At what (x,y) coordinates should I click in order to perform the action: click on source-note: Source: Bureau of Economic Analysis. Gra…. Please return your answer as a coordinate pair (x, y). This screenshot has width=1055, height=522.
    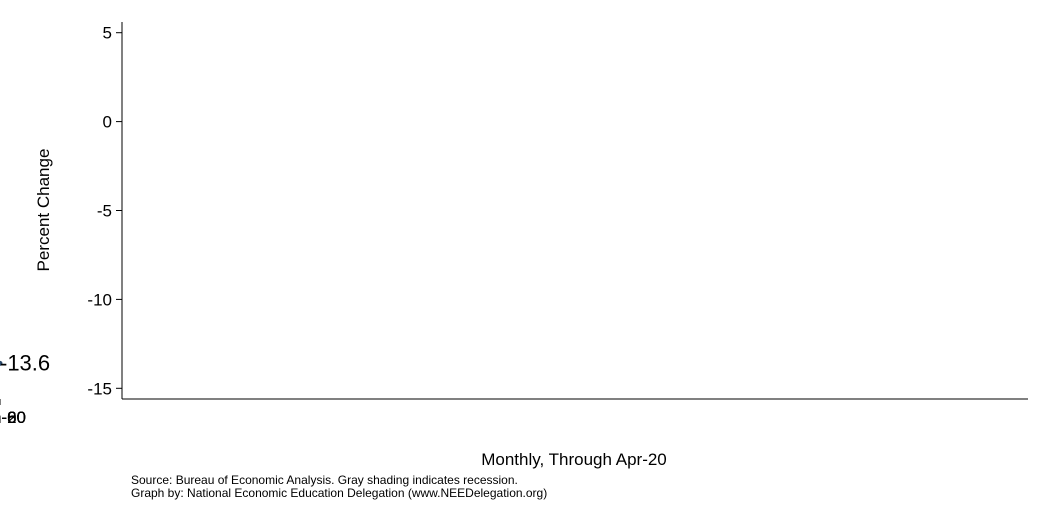
    Looking at the image, I should click on (324, 480).